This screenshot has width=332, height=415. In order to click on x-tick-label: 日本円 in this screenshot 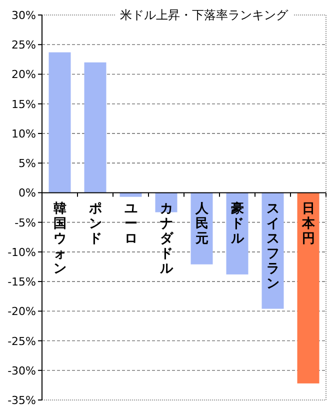, I will do `click(308, 224)`.